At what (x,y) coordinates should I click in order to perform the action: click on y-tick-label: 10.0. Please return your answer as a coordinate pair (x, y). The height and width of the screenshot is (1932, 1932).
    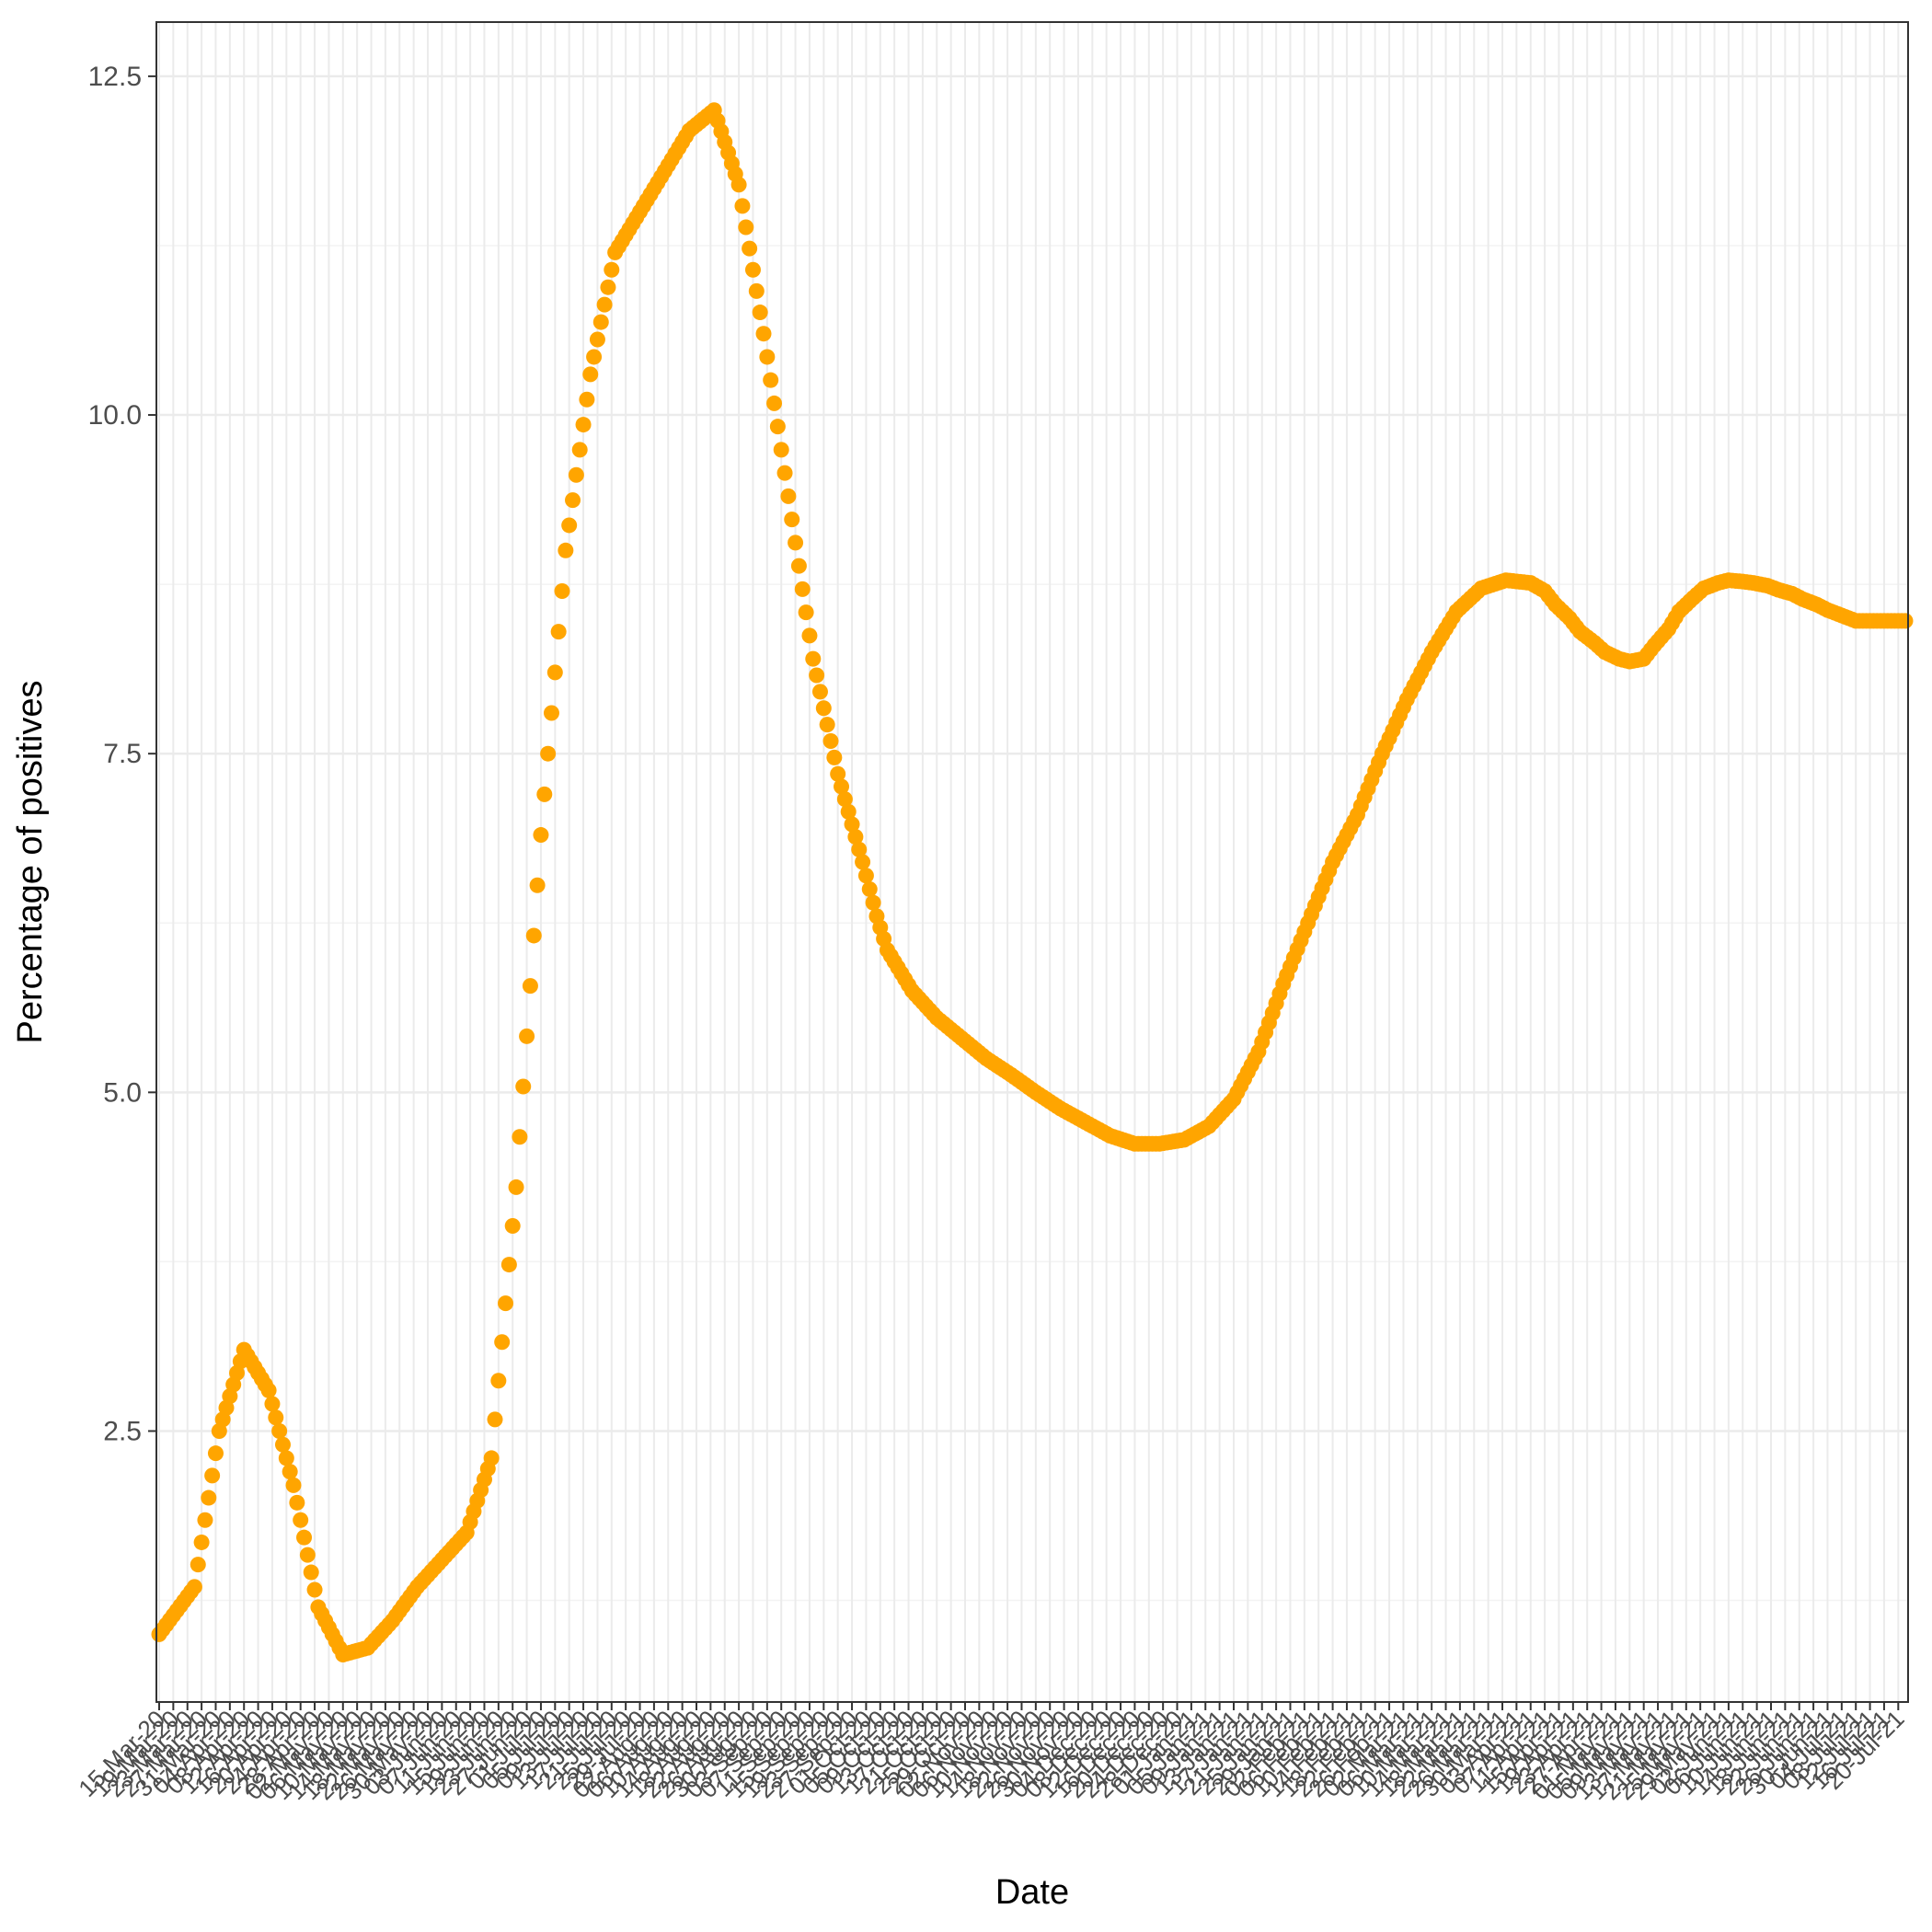
    Looking at the image, I should click on (115, 415).